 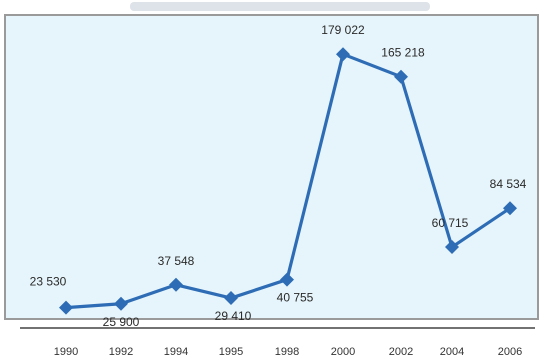 What do you see at coordinates (403, 53) in the screenshot?
I see `data-label-2002: 165 218` at bounding box center [403, 53].